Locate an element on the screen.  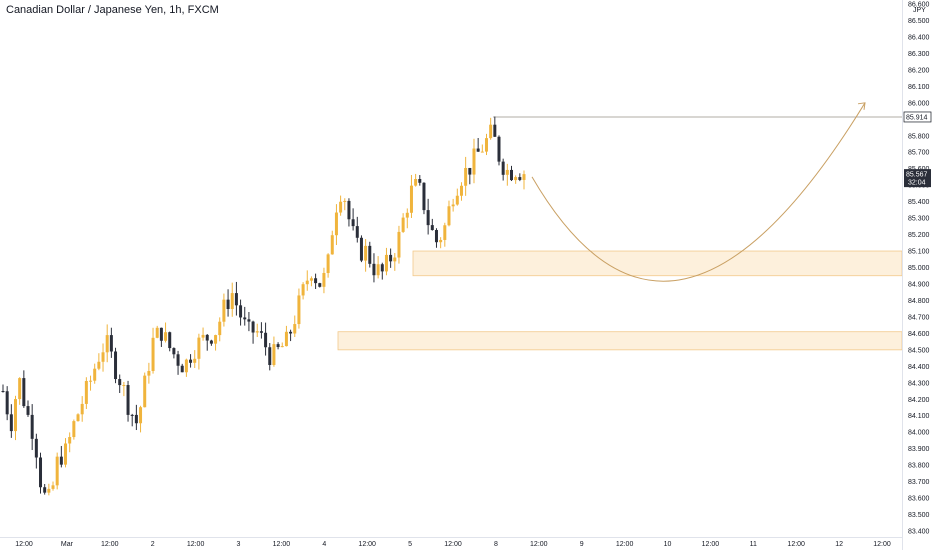
countdown-label: 32:04 is located at coordinates (917, 183).